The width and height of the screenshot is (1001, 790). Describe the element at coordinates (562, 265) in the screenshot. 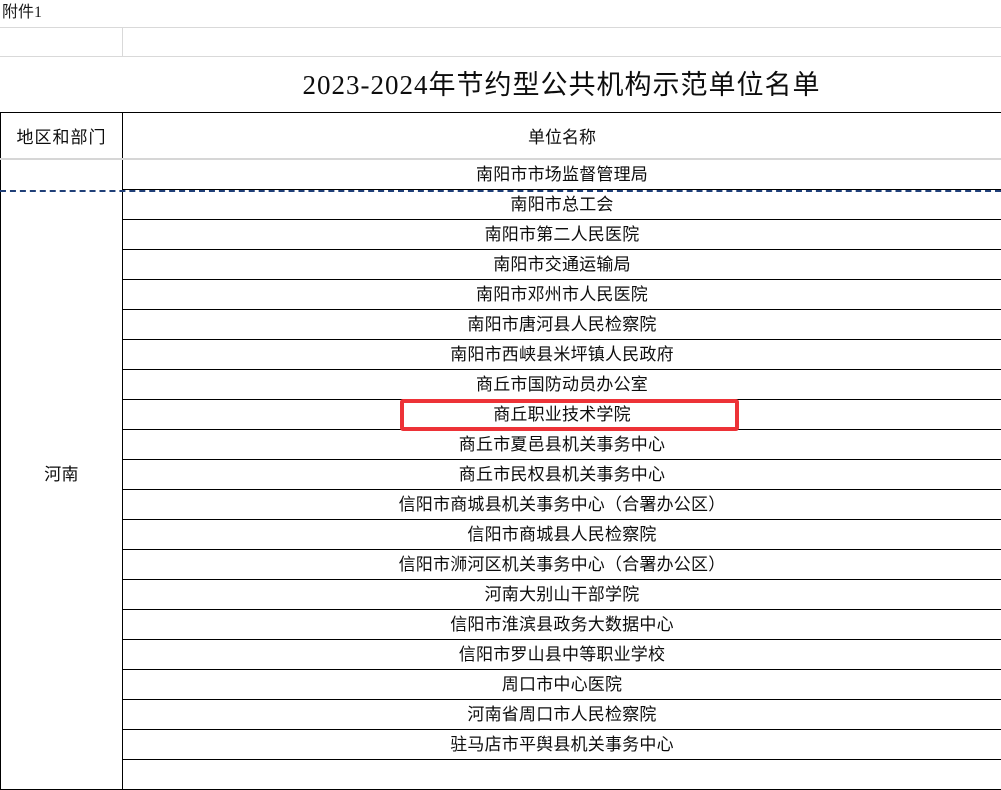

I see `unit-name-cell: 南阳市交通运输局` at that location.